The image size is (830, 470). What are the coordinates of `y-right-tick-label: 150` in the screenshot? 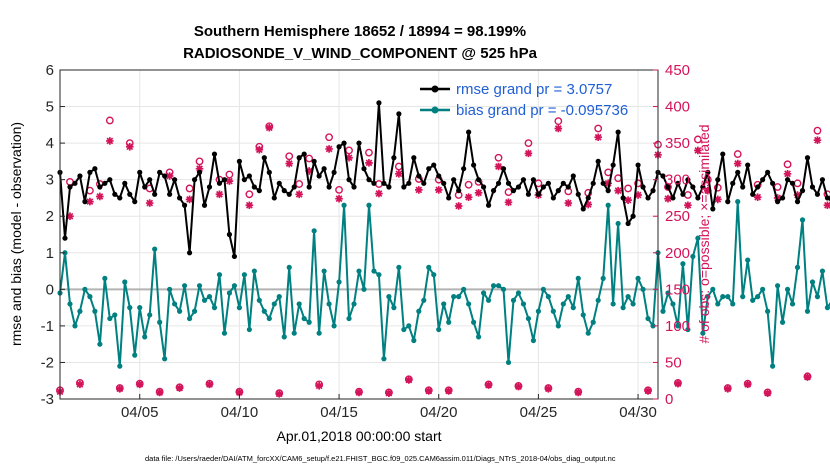 It's located at (677, 289).